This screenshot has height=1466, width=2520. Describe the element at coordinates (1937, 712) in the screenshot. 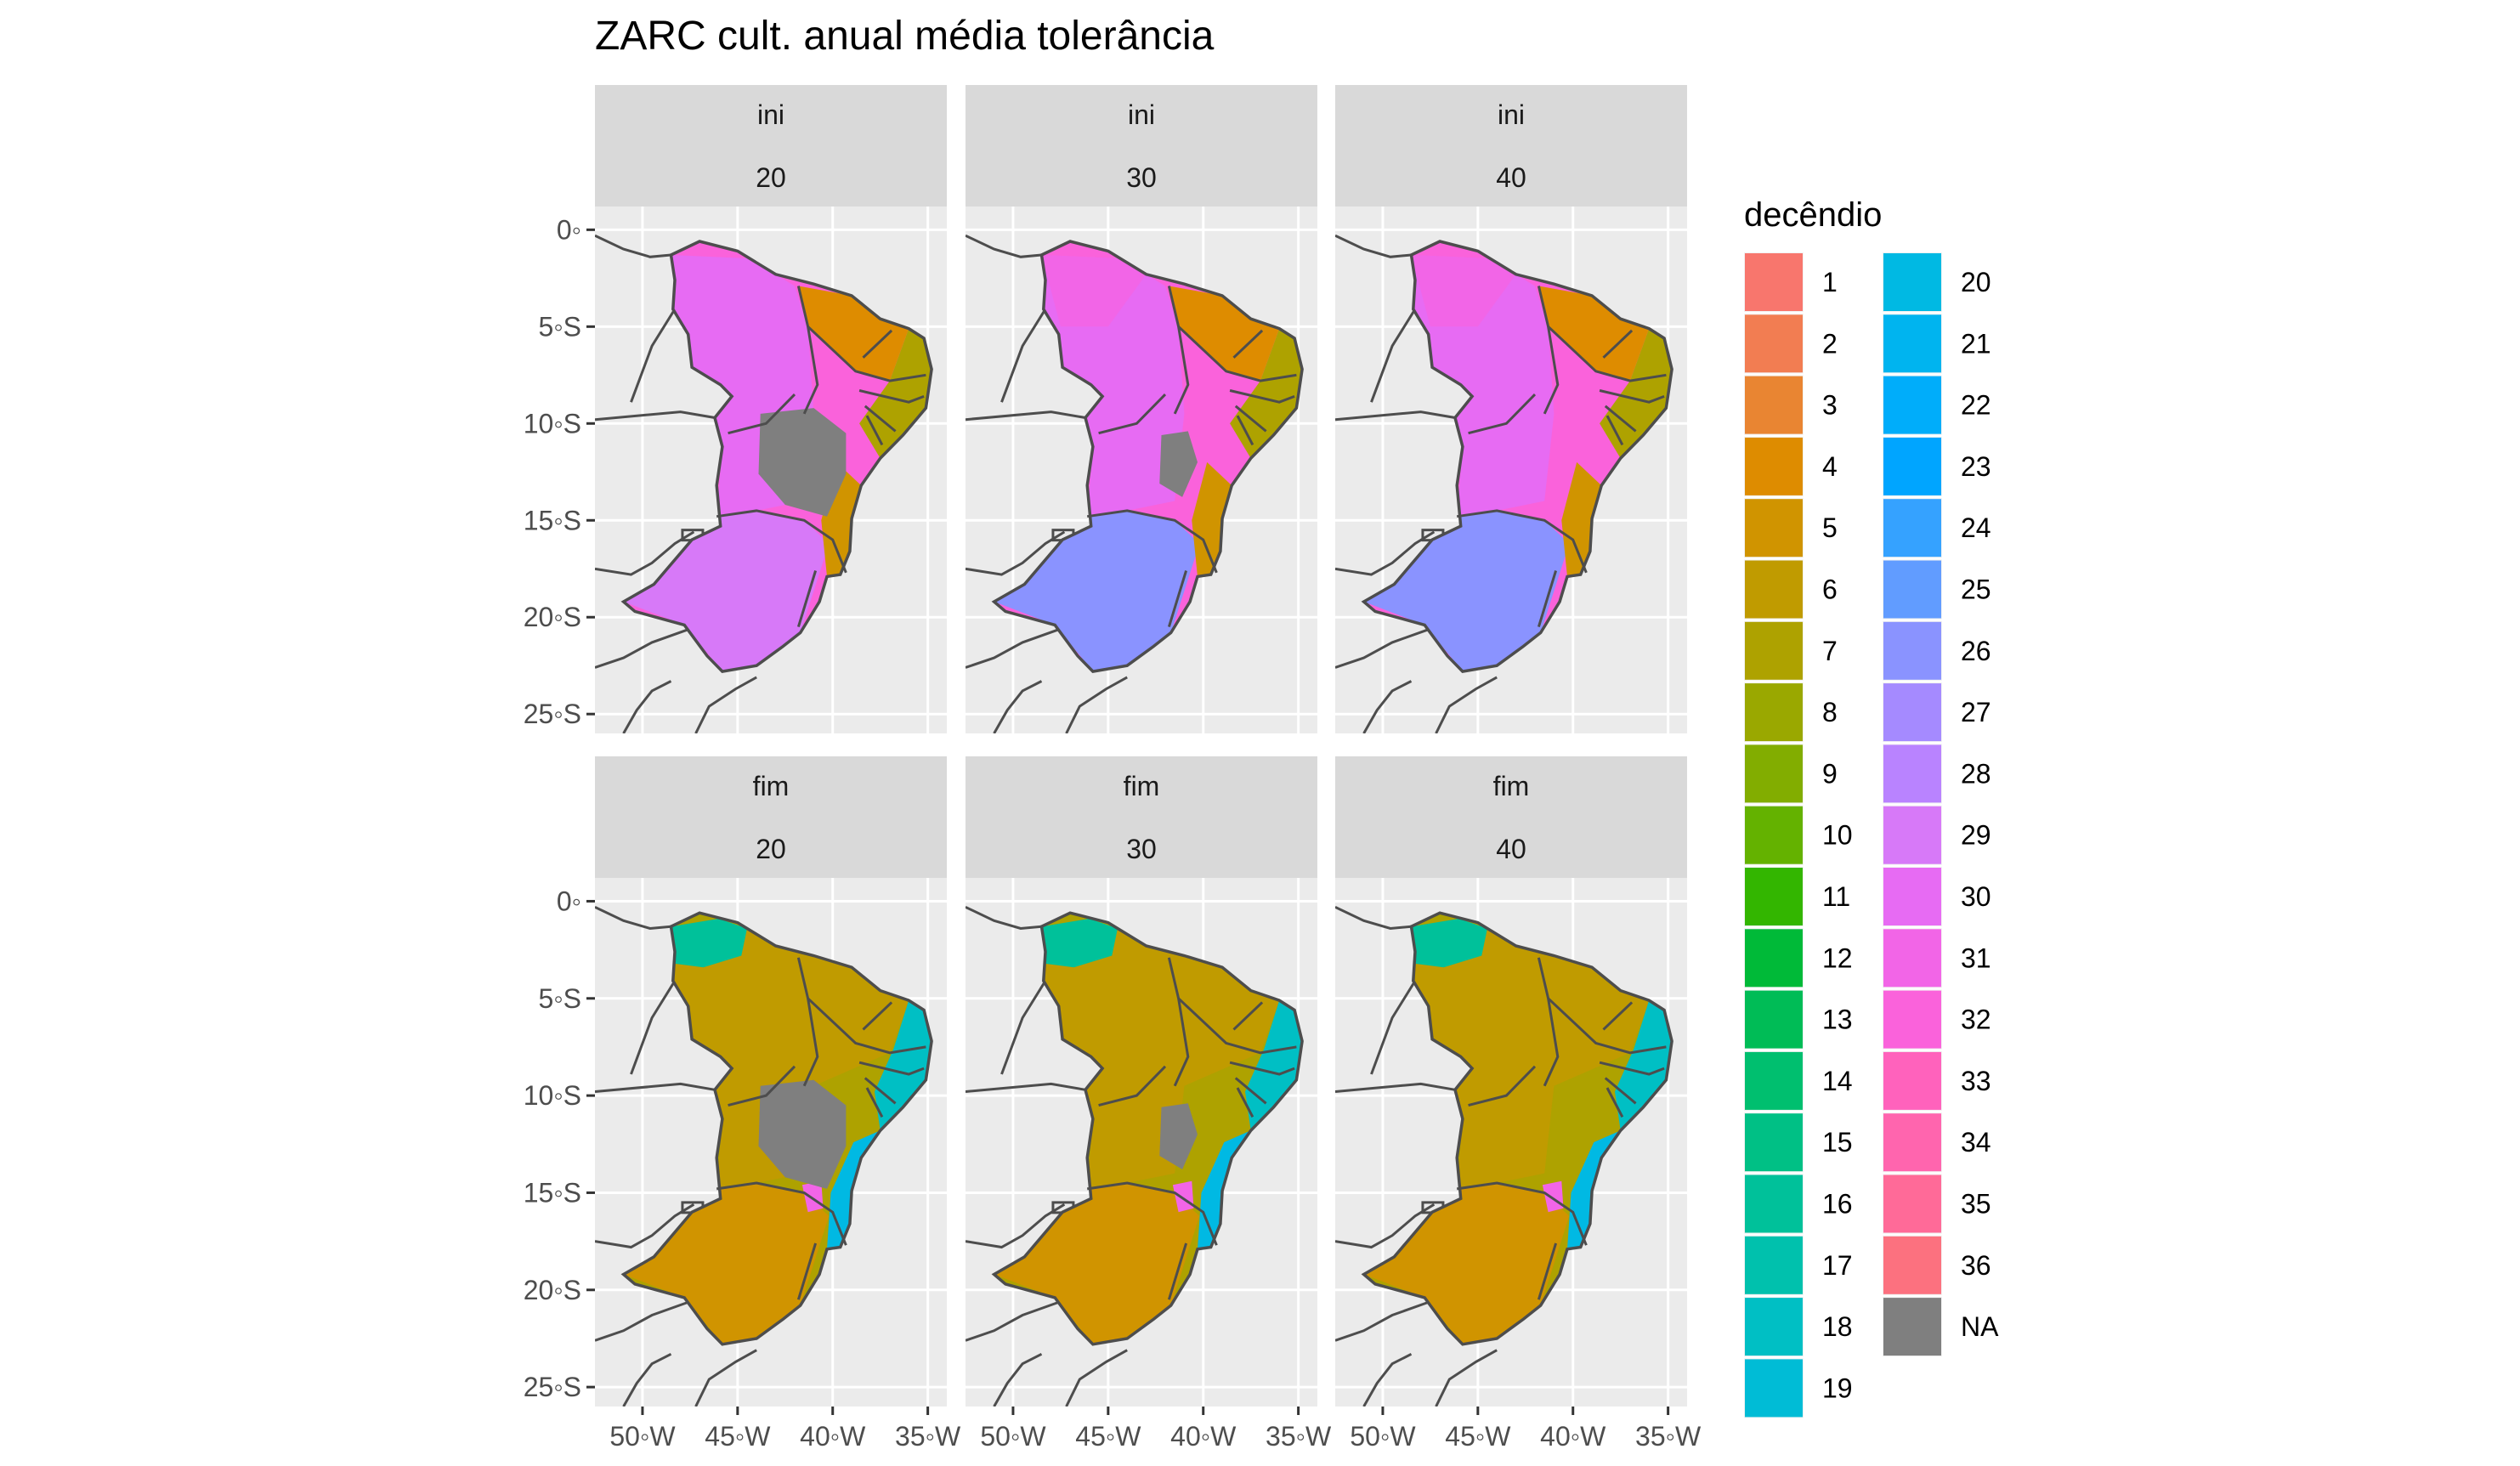

I see `legend-item-27: 27` at that location.